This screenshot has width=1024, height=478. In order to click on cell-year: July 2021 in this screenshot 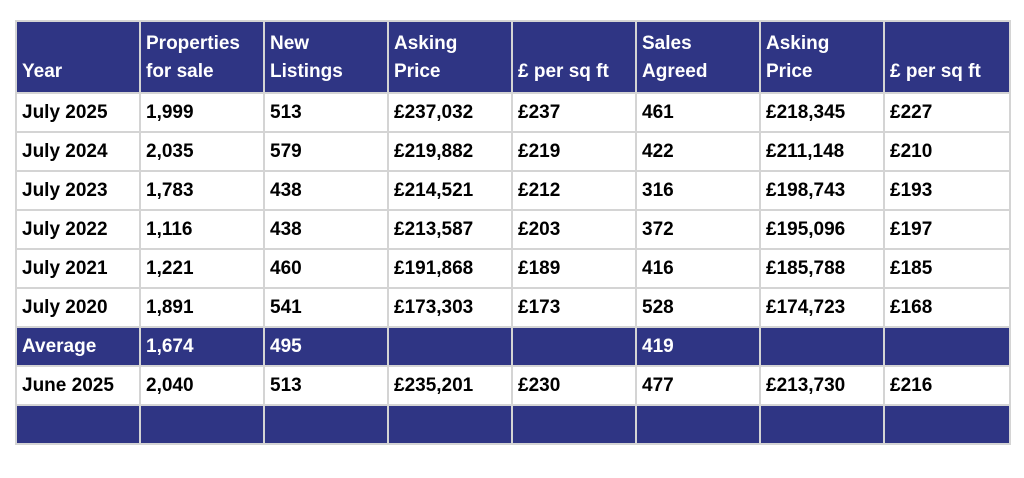, I will do `click(78, 268)`.